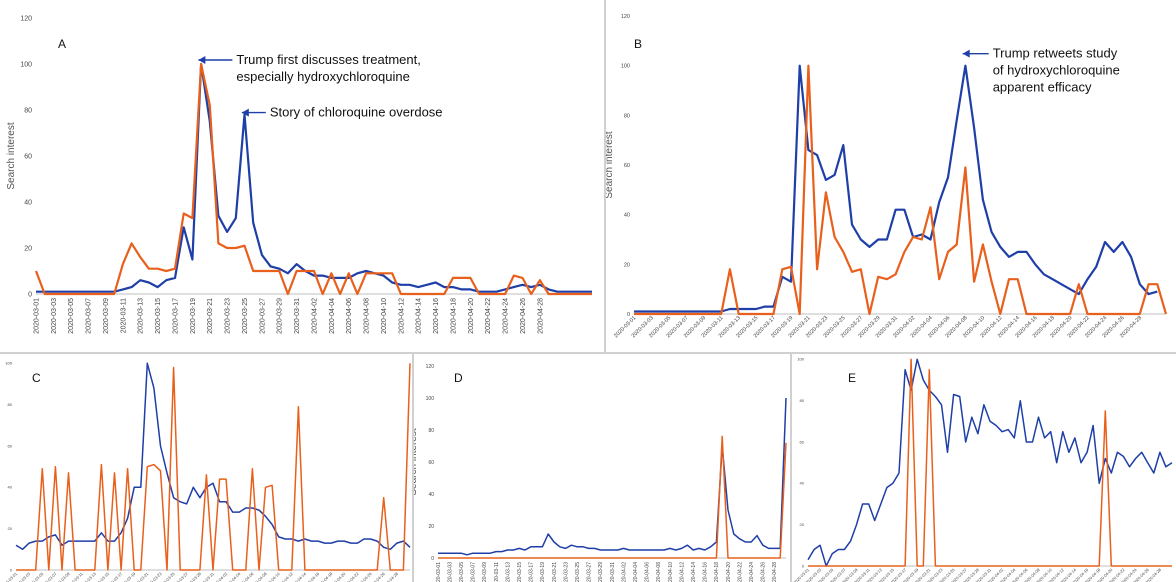  I want to click on annotation-text: Trump first discusses treatment,, so click(328, 59).